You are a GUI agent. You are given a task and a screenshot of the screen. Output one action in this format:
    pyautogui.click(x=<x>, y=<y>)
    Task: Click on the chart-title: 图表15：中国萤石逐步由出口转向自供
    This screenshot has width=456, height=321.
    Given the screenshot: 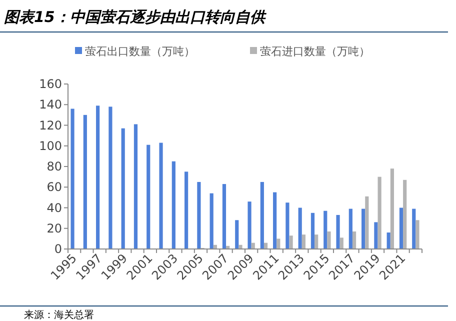 What is the action you would take?
    pyautogui.click(x=135, y=17)
    